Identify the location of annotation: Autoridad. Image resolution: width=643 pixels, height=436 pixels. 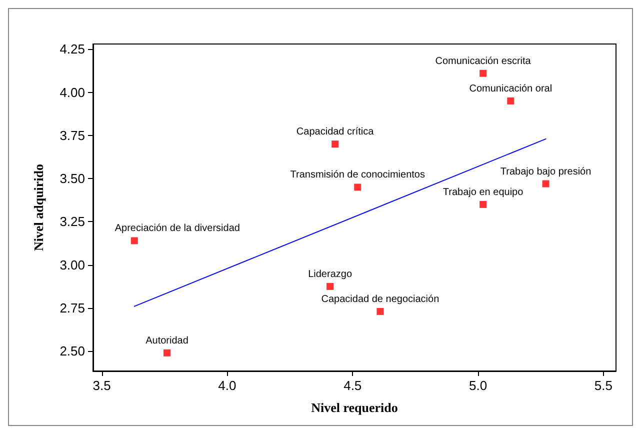
(167, 340).